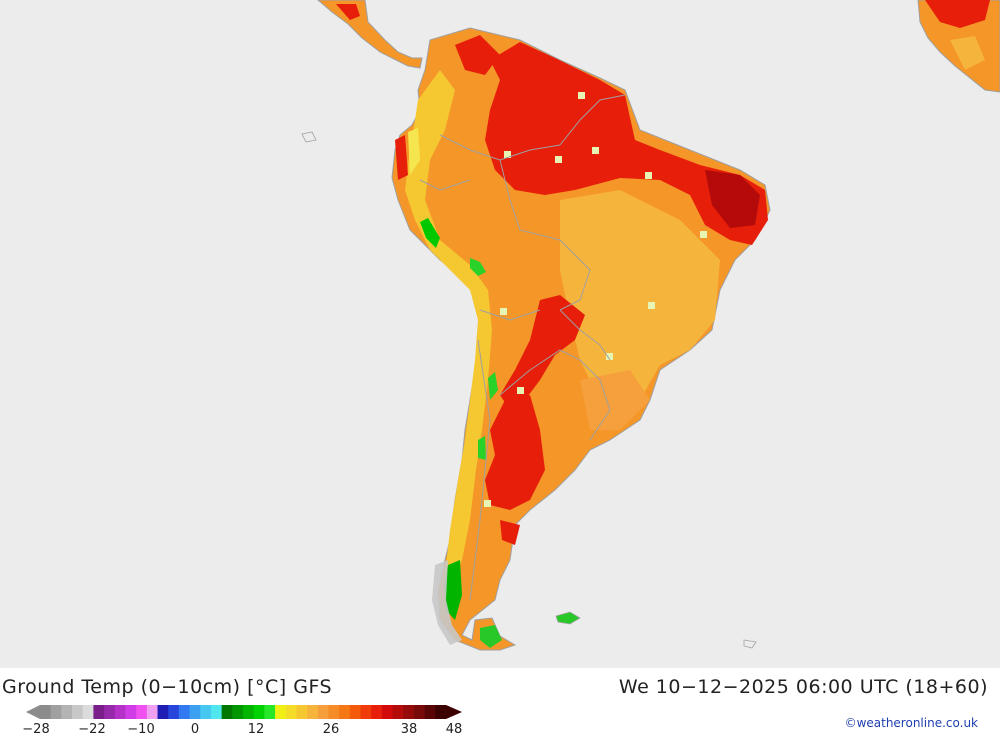 The height and width of the screenshot is (737, 1000). What do you see at coordinates (803, 687) in the screenshot?
I see `map-datetime: We 10−12−2025 06:00 UTC (18+60)` at bounding box center [803, 687].